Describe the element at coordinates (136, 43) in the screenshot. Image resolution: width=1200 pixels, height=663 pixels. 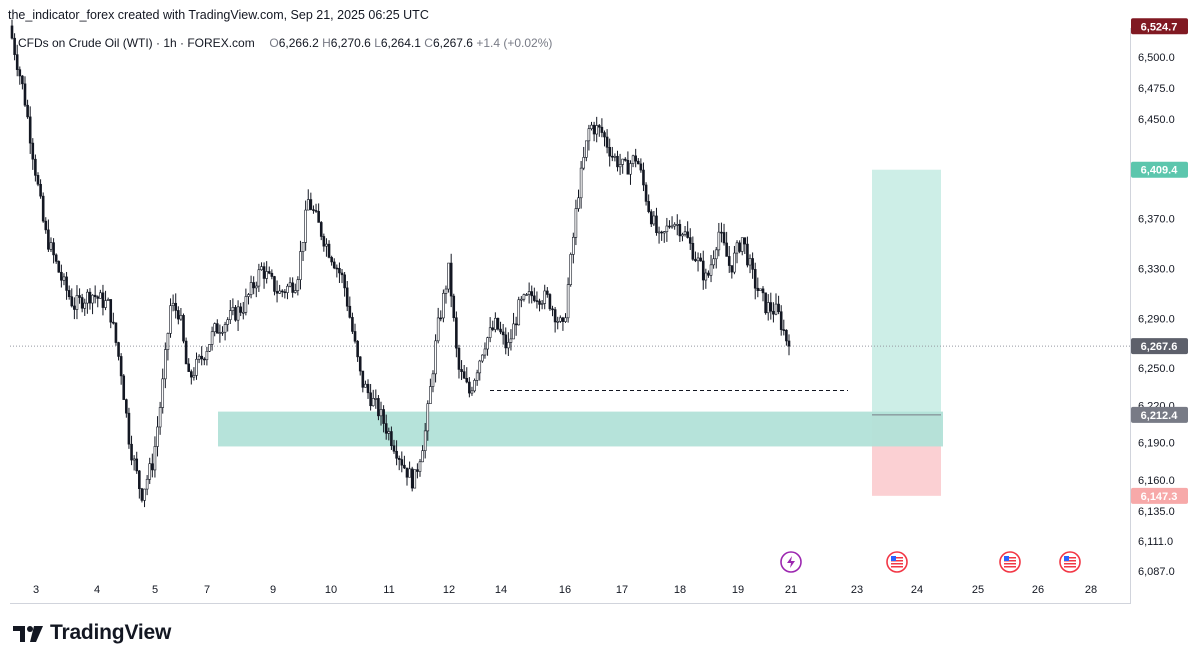
I see `symbol-name: CFDs on Crude Oil (WTI) · 1h · FOREX.com` at that location.